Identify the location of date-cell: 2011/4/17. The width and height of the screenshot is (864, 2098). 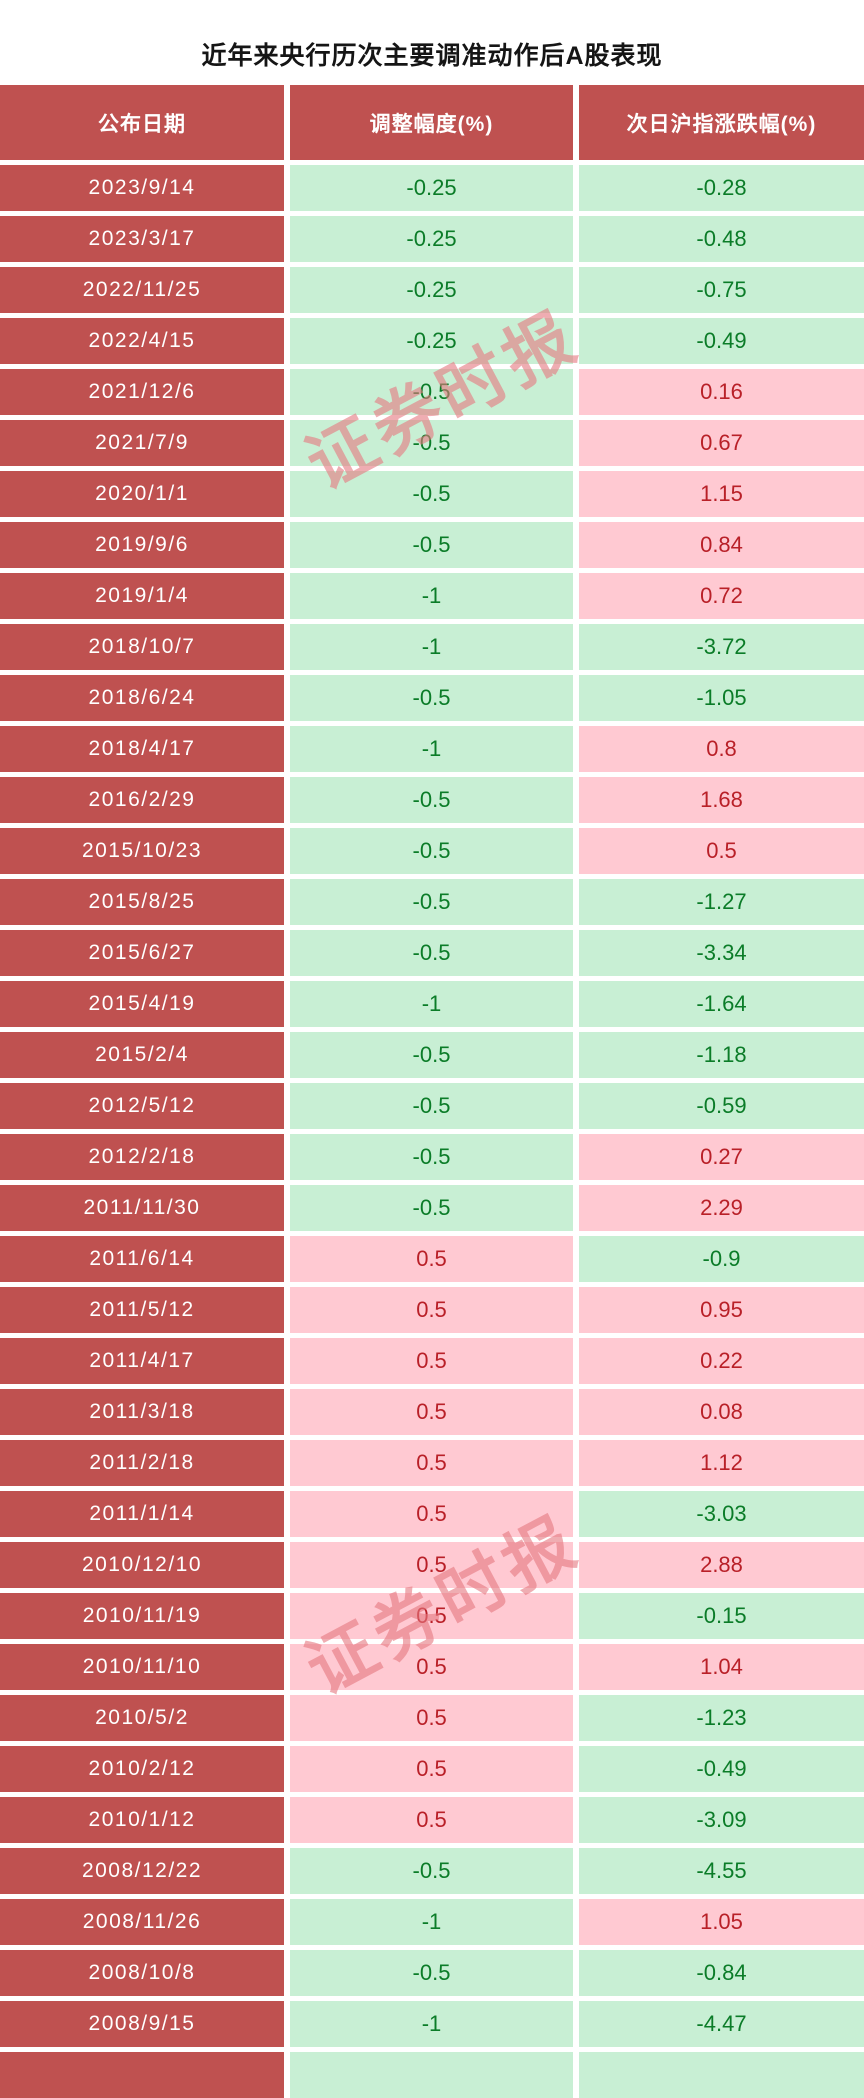
(142, 1361).